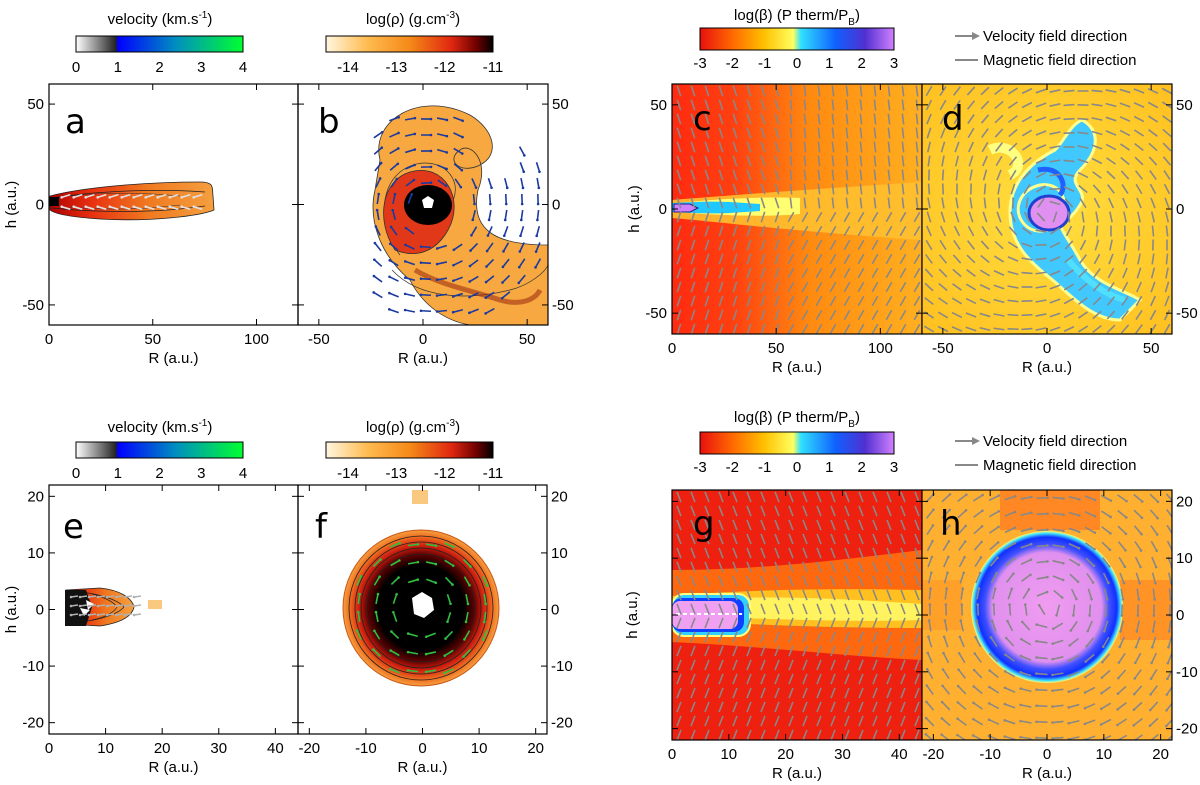  What do you see at coordinates (861, 63) in the screenshot?
I see `colorbar-tick: 2` at bounding box center [861, 63].